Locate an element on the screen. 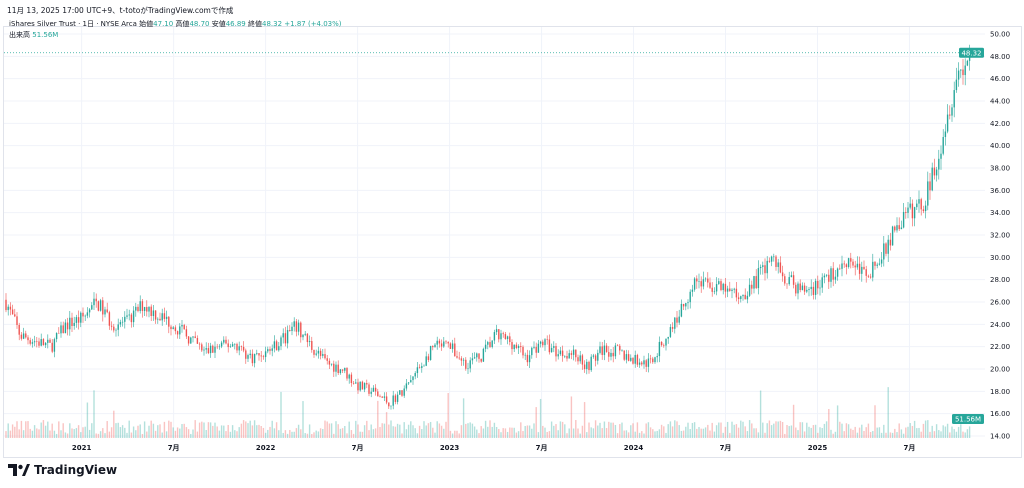 This screenshot has height=488, width=1024. tradingview-logo: TradingView is located at coordinates (62, 470).